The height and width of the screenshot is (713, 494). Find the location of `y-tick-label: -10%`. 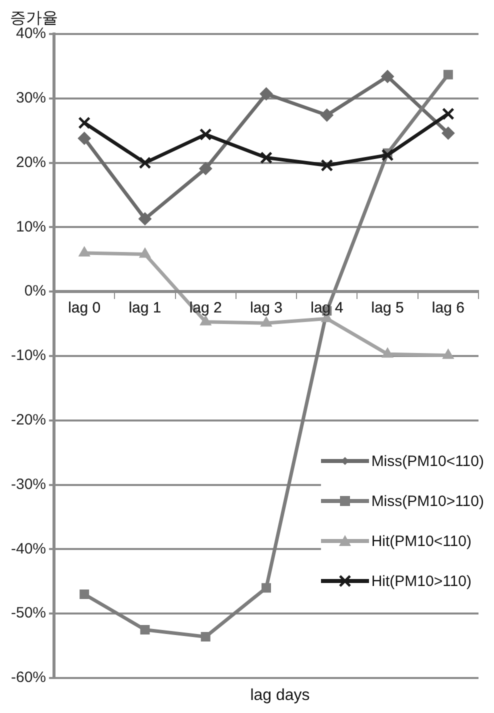

y-tick-label: -10% is located at coordinates (28, 355).